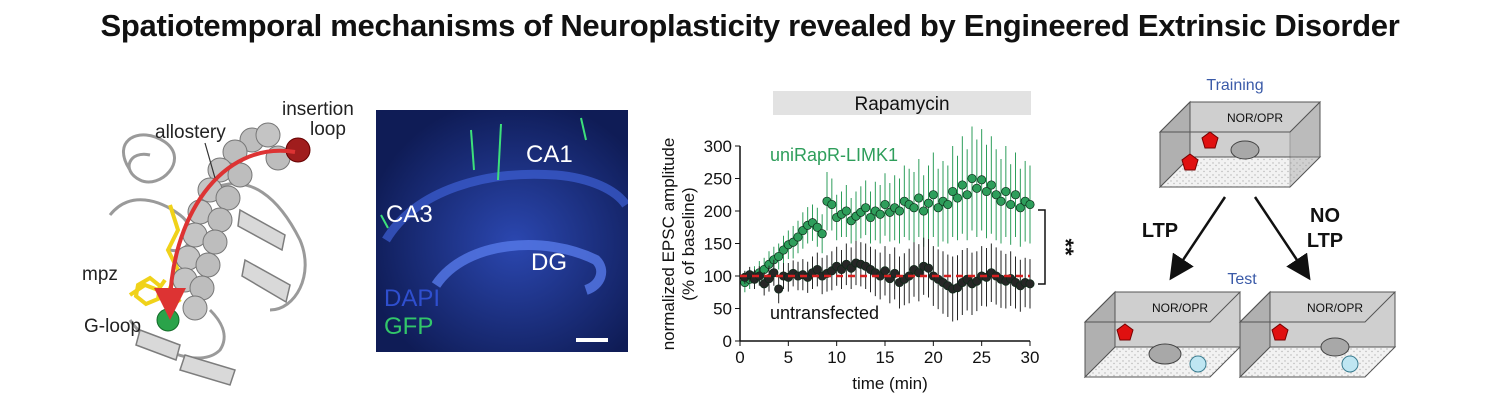 This screenshot has height=408, width=1500. Describe the element at coordinates (981, 357) in the screenshot. I see `x-tick-label: 25` at that location.